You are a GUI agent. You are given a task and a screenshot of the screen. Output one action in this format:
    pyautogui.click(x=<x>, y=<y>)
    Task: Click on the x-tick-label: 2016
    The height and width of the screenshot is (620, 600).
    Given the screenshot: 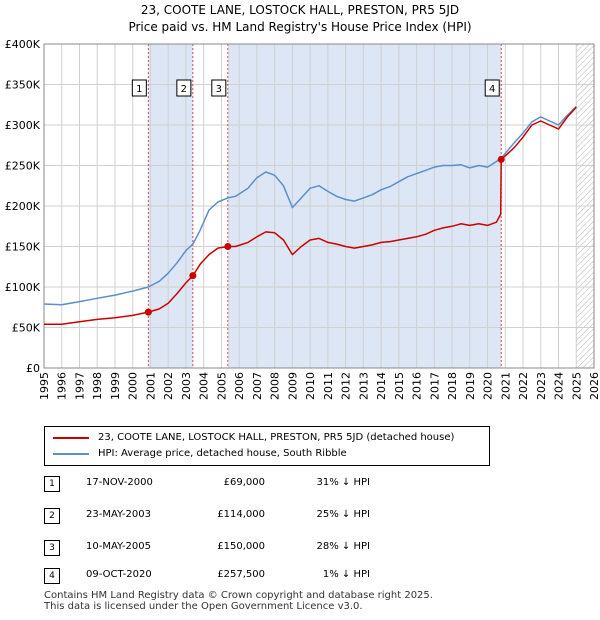 What is the action you would take?
    pyautogui.click(x=417, y=386)
    